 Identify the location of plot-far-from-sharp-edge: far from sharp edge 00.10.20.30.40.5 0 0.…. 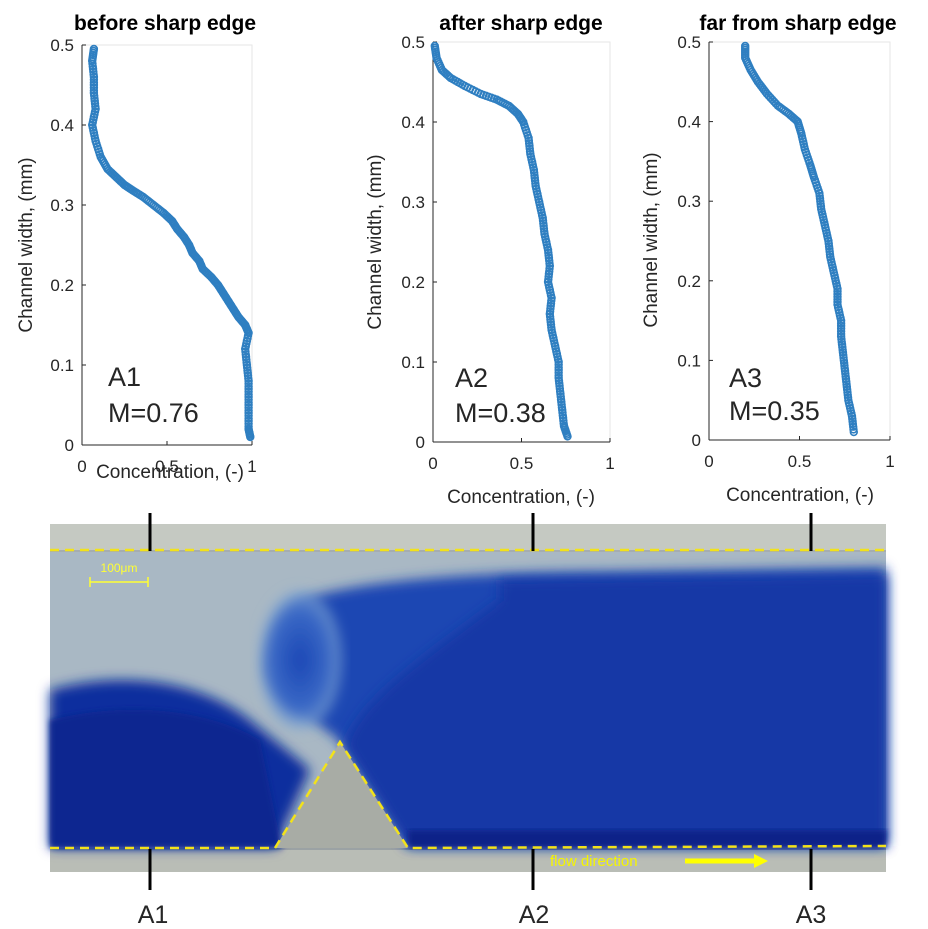
(769, 259).